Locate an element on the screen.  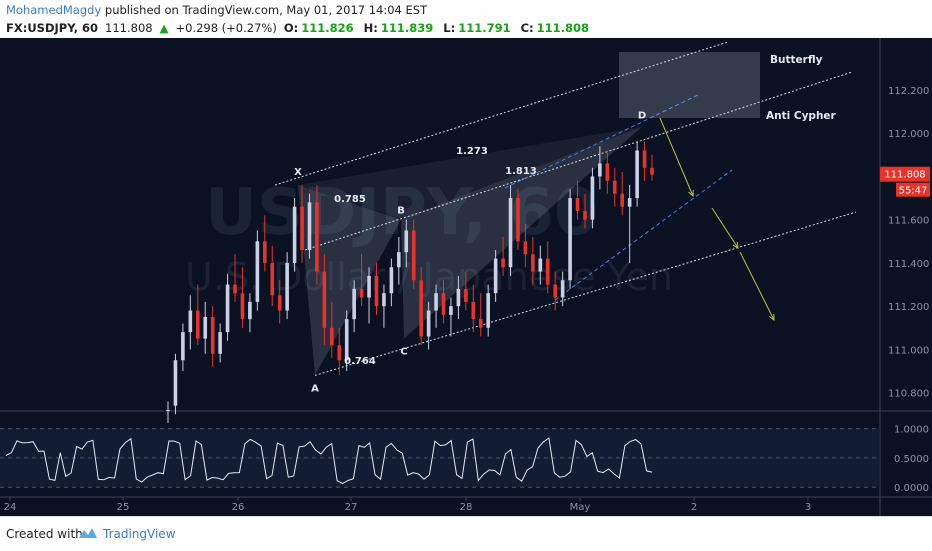
price-tick-label: 111.000 is located at coordinates (908, 350).